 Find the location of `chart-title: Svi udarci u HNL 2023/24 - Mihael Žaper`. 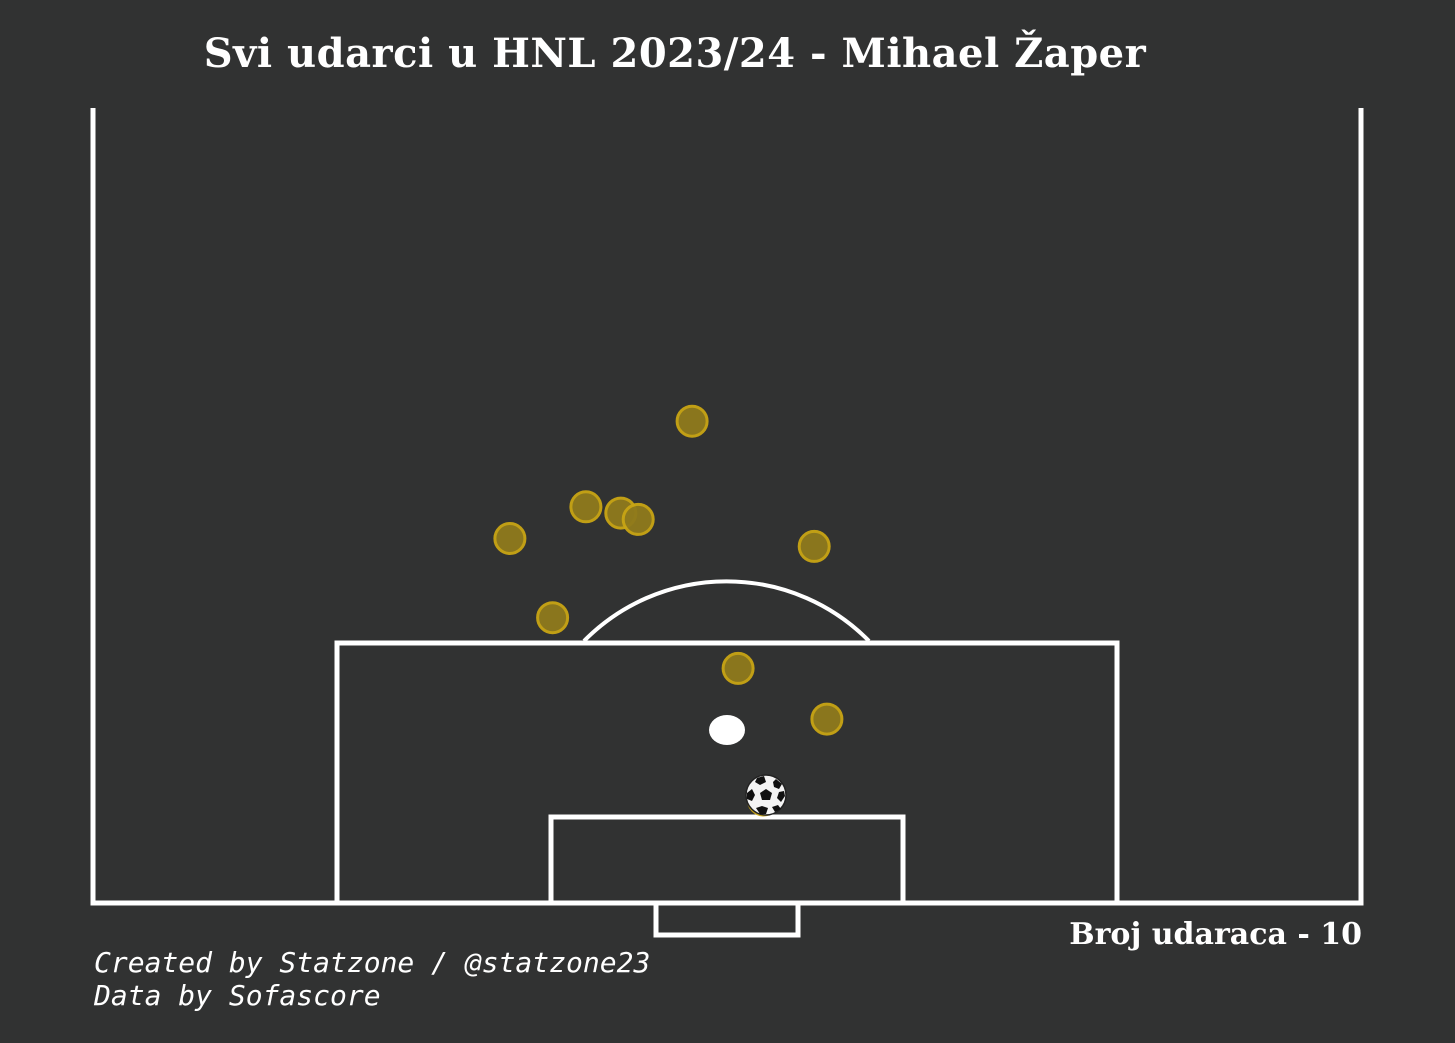

chart-title: Svi udarci u HNL 2023/24 - Mihael Žaper is located at coordinates (675, 53).